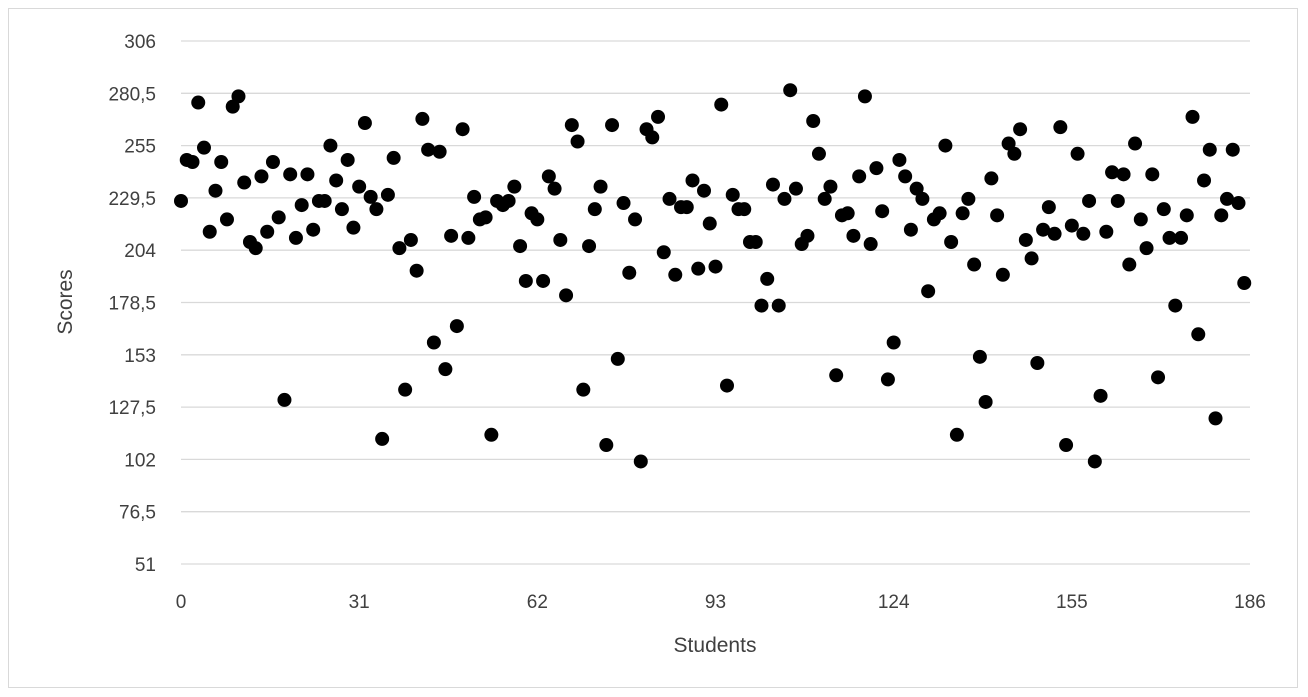 This screenshot has width=1308, height=697. Describe the element at coordinates (1072, 602) in the screenshot. I see `x-tick-label: 155` at that location.